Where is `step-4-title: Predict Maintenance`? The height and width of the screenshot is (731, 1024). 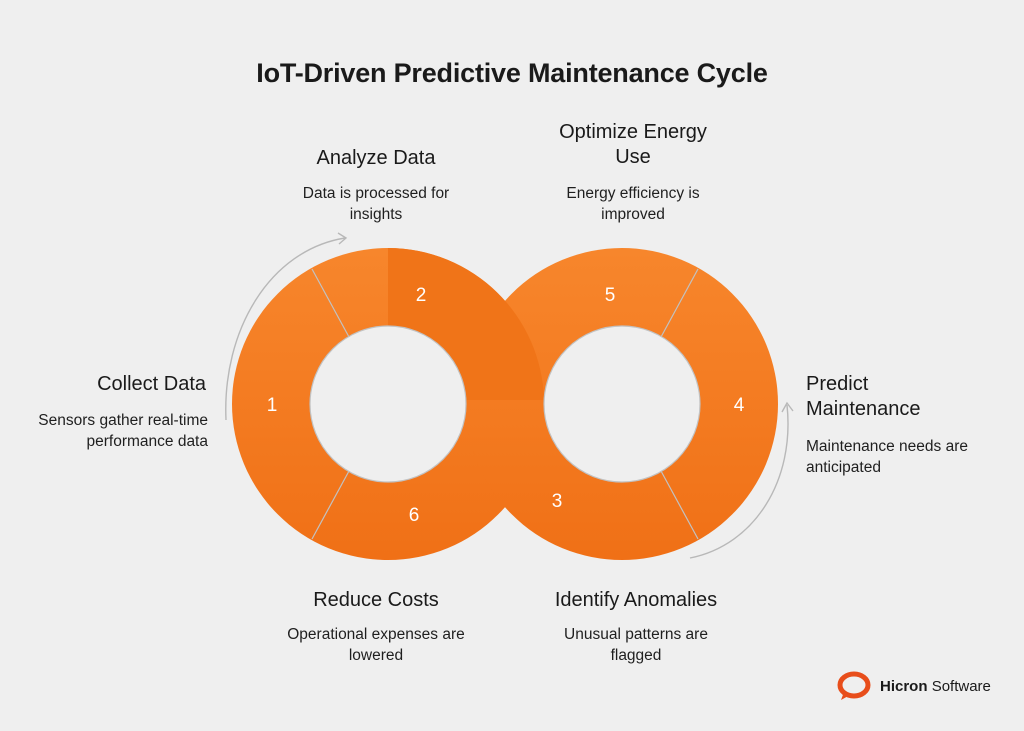
step-4-title: Predict Maintenance is located at coordinates (863, 396).